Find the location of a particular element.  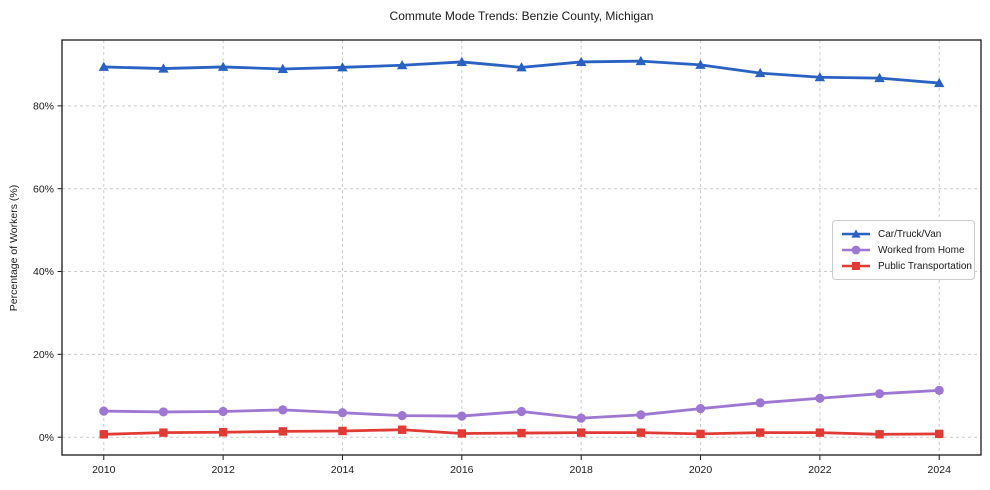

triangle-legend-sample-icon is located at coordinates (856, 233).